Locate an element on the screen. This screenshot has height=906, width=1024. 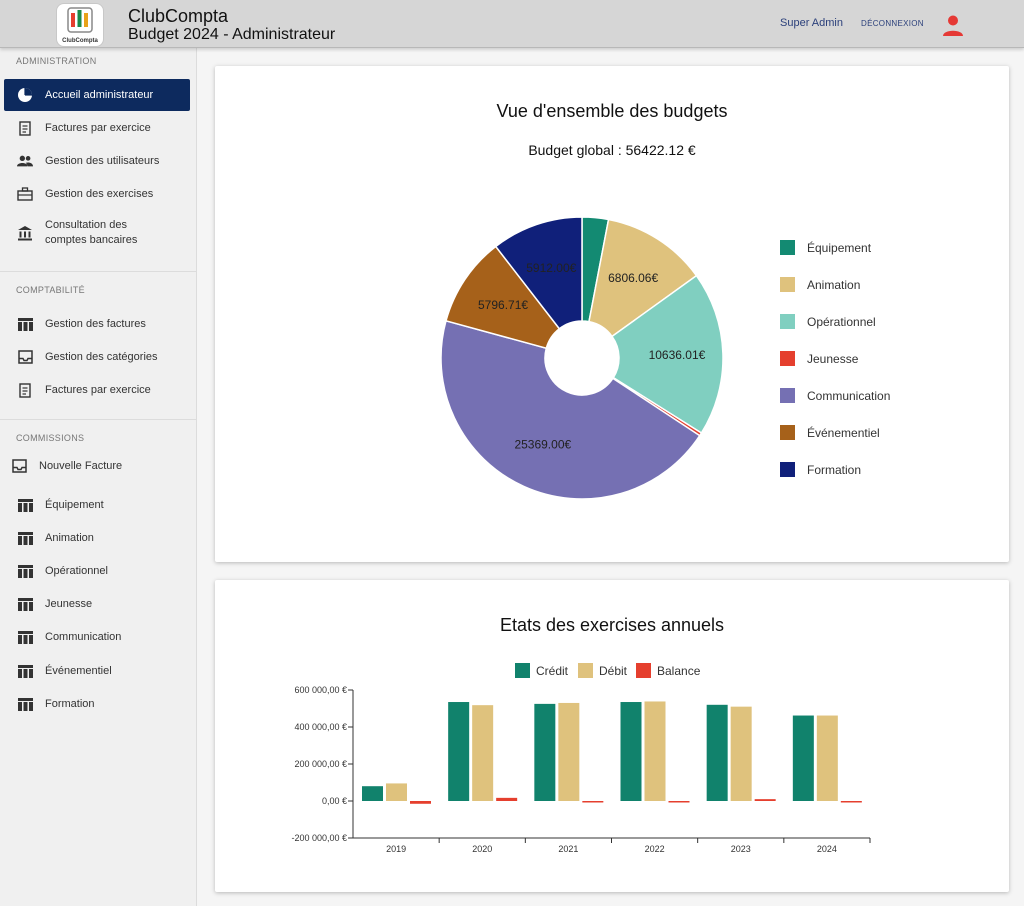
user-role-link: Super Admin is located at coordinates (811, 23).